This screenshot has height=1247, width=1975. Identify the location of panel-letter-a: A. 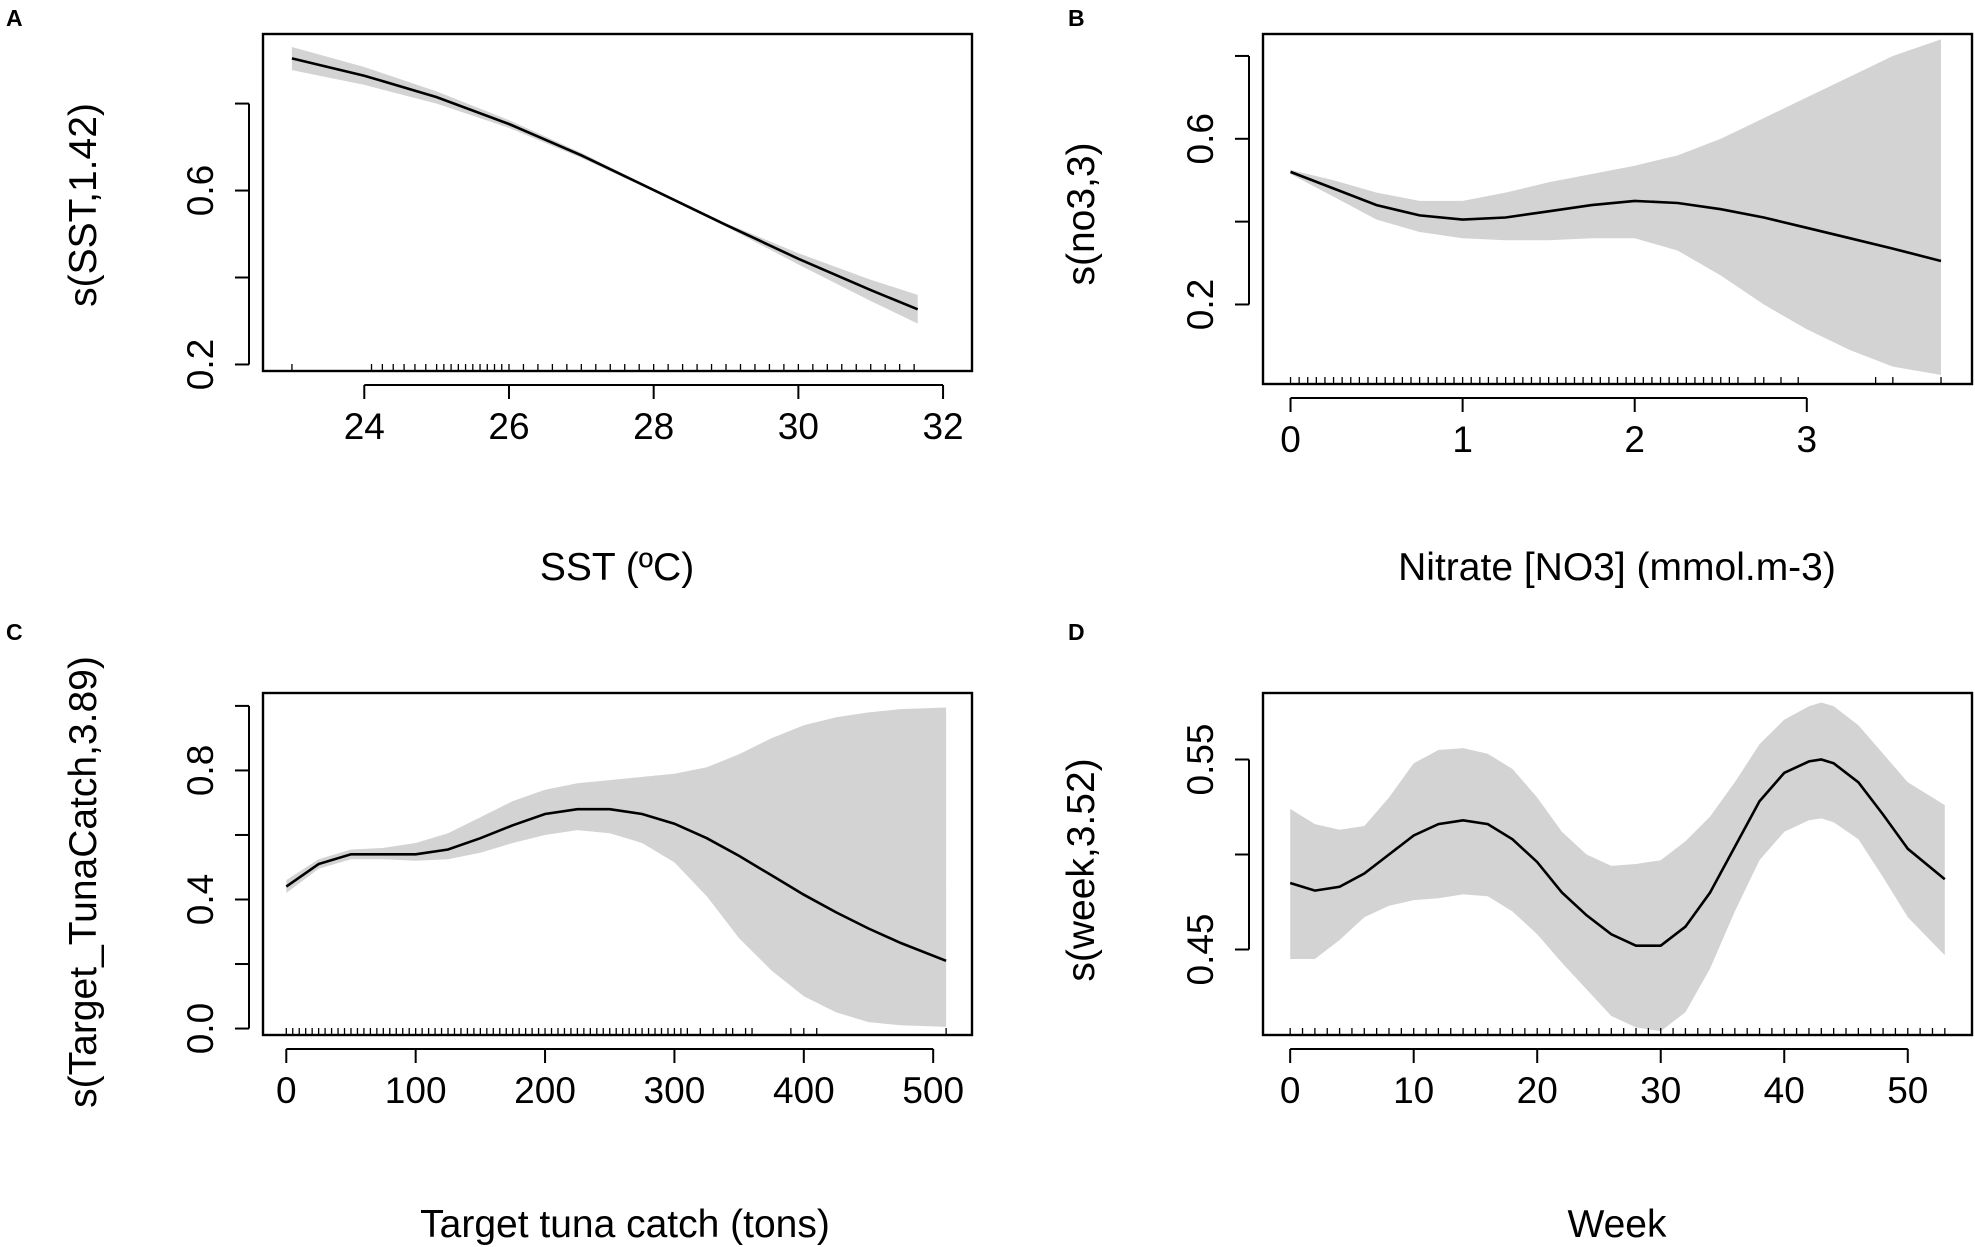
(14, 18).